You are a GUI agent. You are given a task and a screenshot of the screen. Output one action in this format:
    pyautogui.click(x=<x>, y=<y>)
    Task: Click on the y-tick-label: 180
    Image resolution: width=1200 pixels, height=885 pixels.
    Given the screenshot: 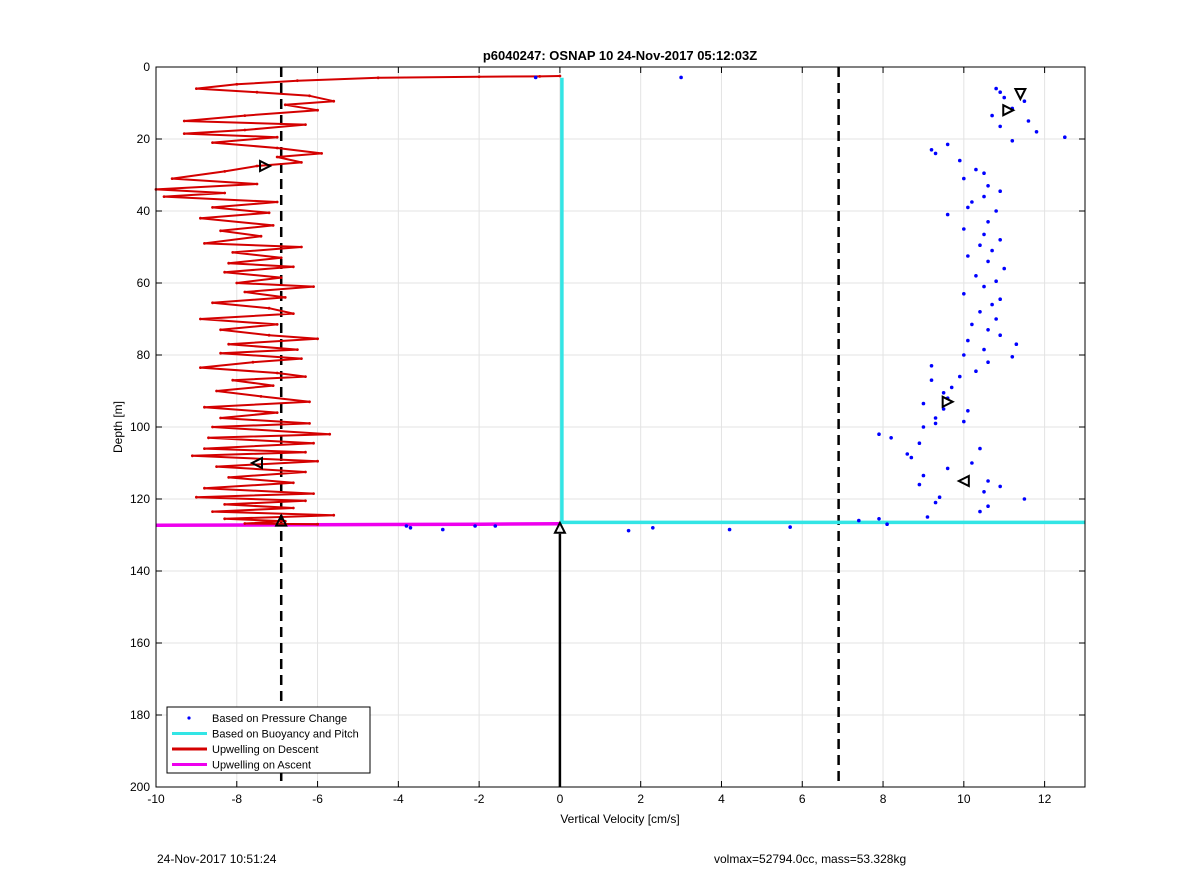 What is the action you would take?
    pyautogui.click(x=140, y=715)
    